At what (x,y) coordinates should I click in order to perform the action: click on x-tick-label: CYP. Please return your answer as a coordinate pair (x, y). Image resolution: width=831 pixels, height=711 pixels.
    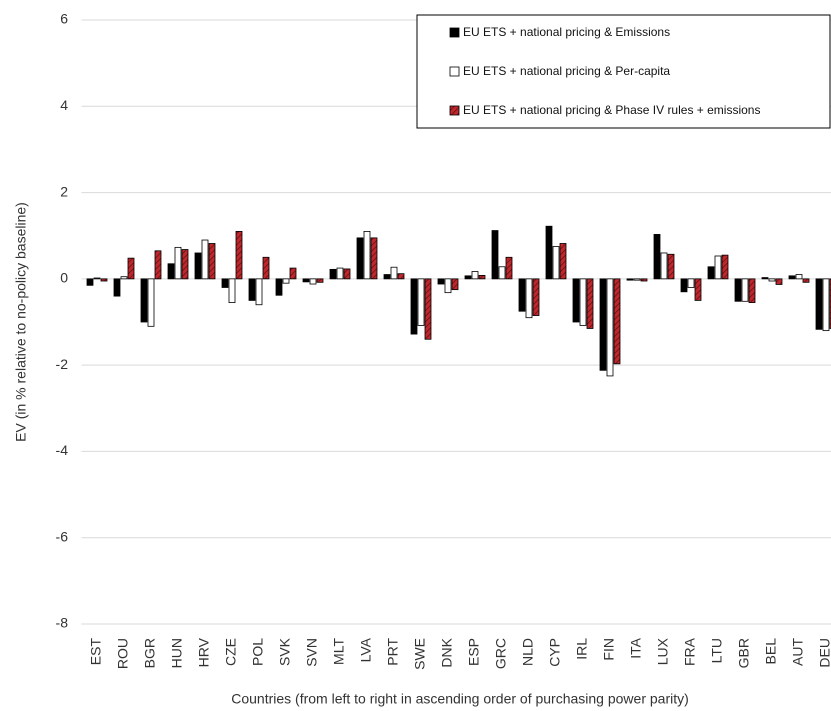
    Looking at the image, I should click on (555, 652).